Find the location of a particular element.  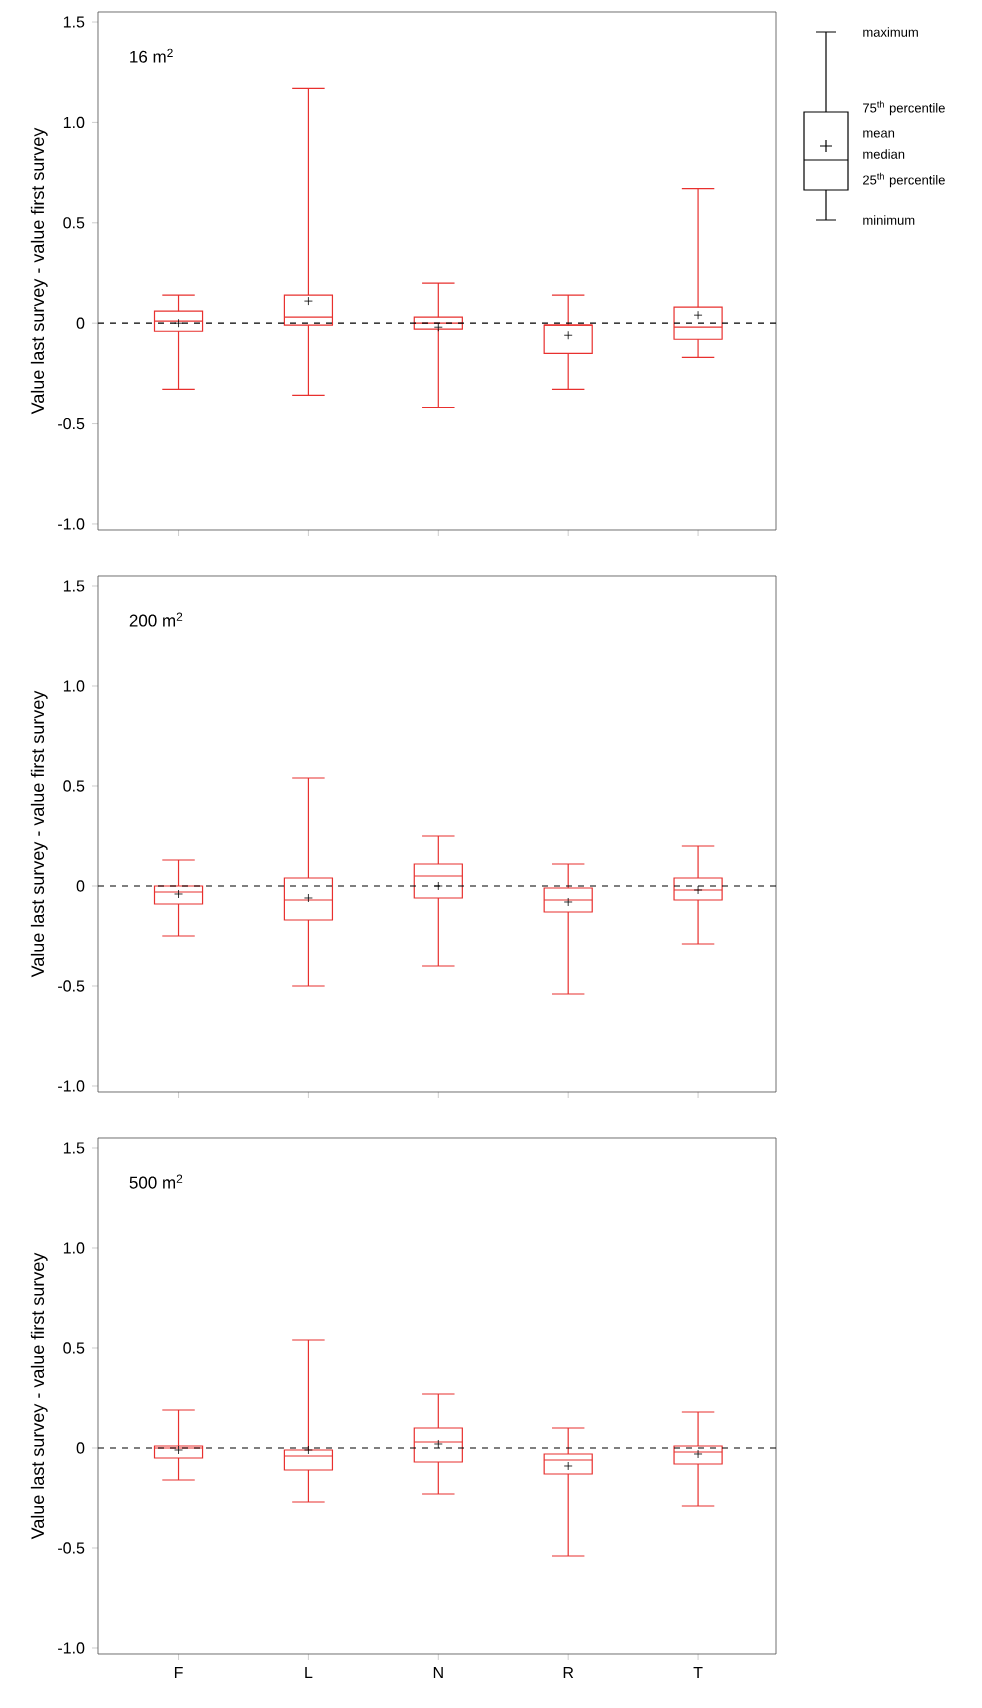

text: 500 m$^{2}$ is located at coordinates (156, 1181).